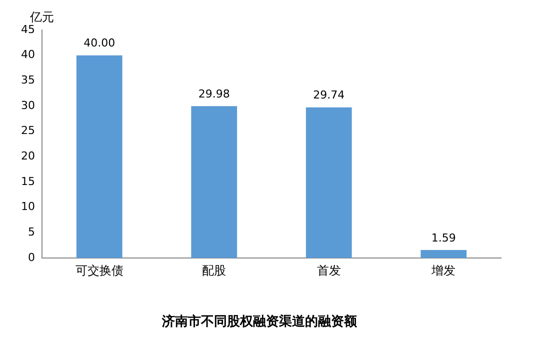  Describe the element at coordinates (443, 270) in the screenshot. I see `x-tick-label: 增发` at that location.